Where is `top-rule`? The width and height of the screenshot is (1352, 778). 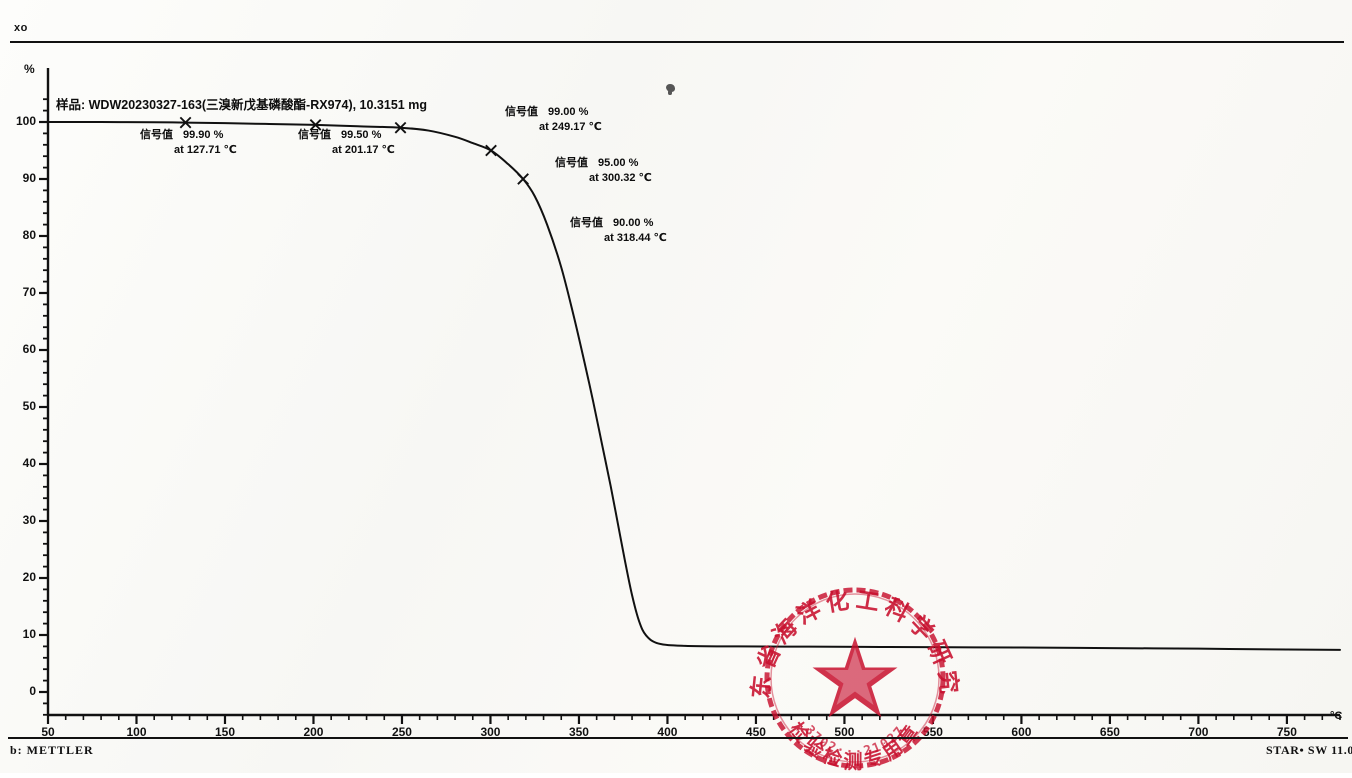 top-rule is located at coordinates (677, 42).